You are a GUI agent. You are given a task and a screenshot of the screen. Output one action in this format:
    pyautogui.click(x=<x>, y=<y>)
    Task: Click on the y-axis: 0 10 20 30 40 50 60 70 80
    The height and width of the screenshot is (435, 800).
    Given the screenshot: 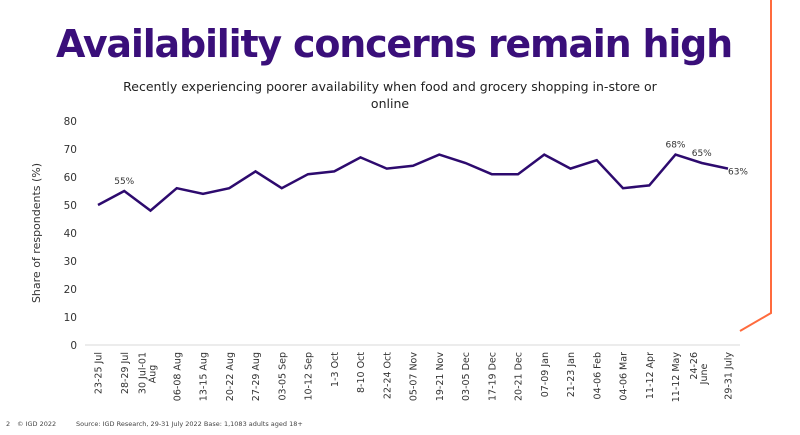 What is the action you would take?
    pyautogui.click(x=70, y=234)
    